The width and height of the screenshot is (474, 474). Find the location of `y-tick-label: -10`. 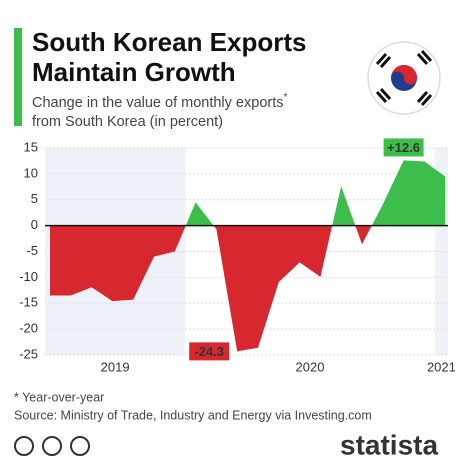

y-tick-label: -10 is located at coordinates (28, 276).